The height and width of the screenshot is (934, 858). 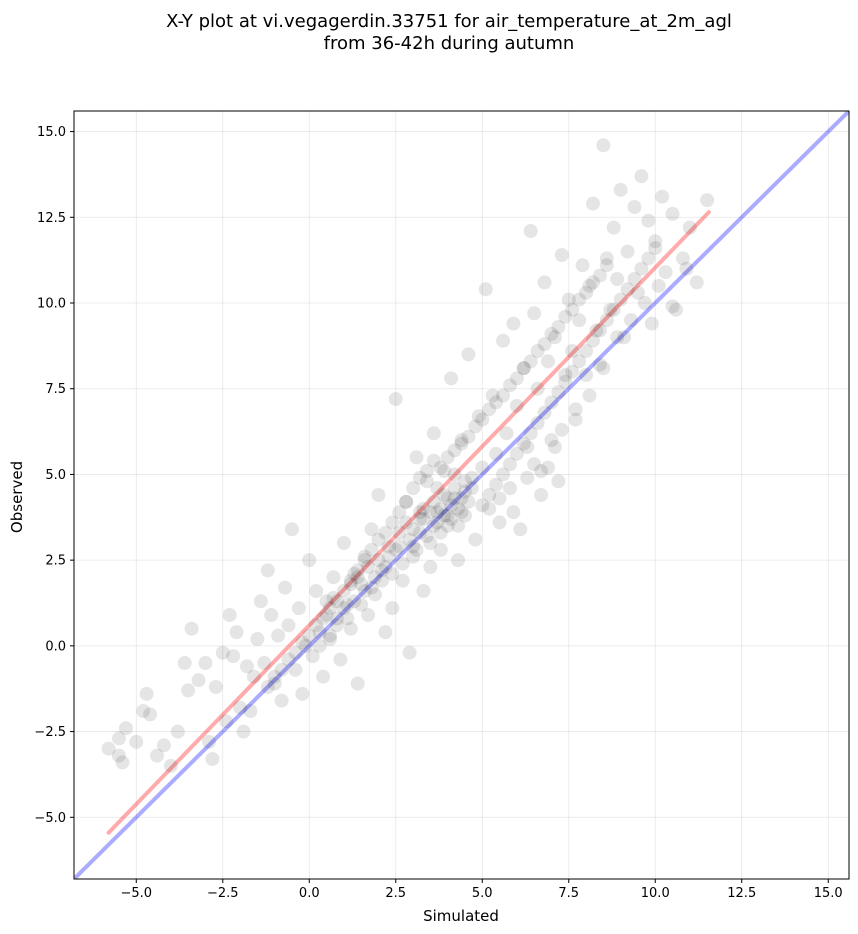 What do you see at coordinates (55, 561) in the screenshot?
I see `y-tick-label: 2.5` at bounding box center [55, 561].